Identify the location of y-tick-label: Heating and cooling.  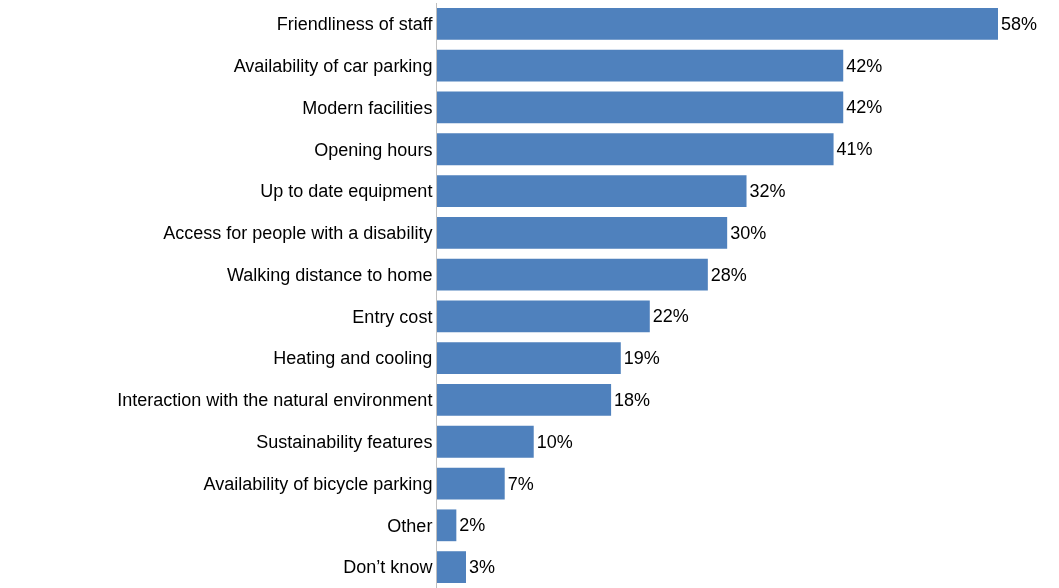
(353, 358).